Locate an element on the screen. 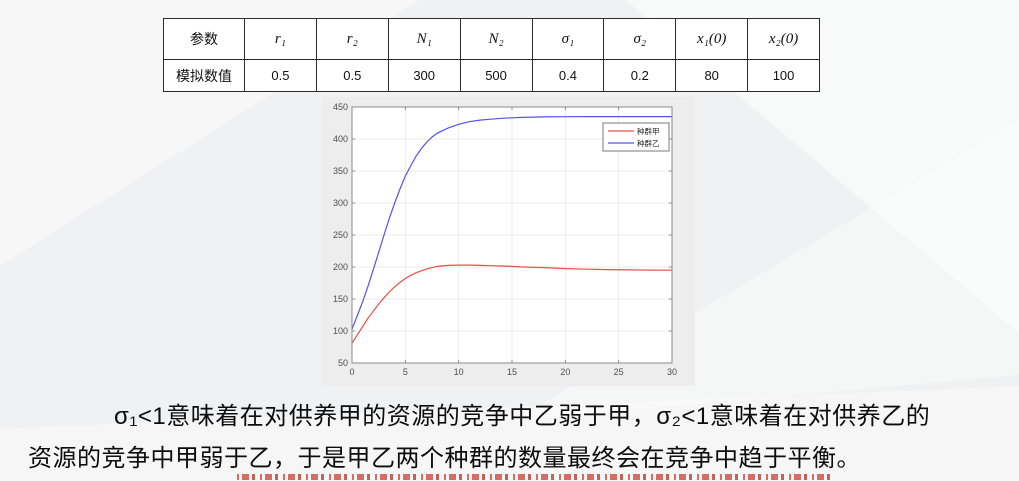 The width and height of the screenshot is (1019, 481). table-header-cell: r₂ is located at coordinates (352, 39).